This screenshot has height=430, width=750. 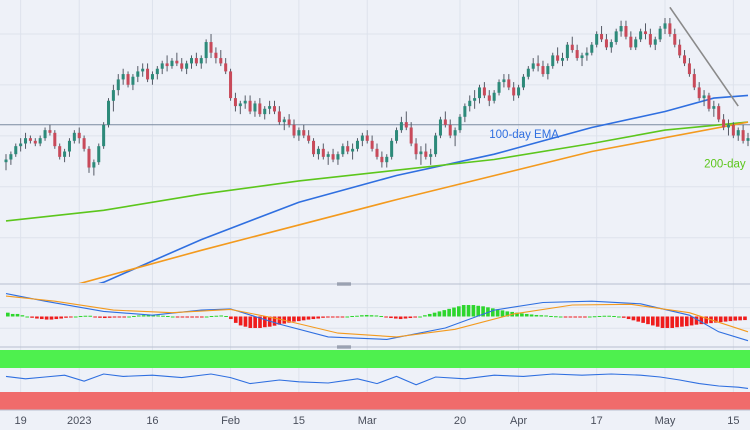 What do you see at coordinates (344, 347) in the screenshot?
I see `macd-oscillator-separator-handle` at bounding box center [344, 347].